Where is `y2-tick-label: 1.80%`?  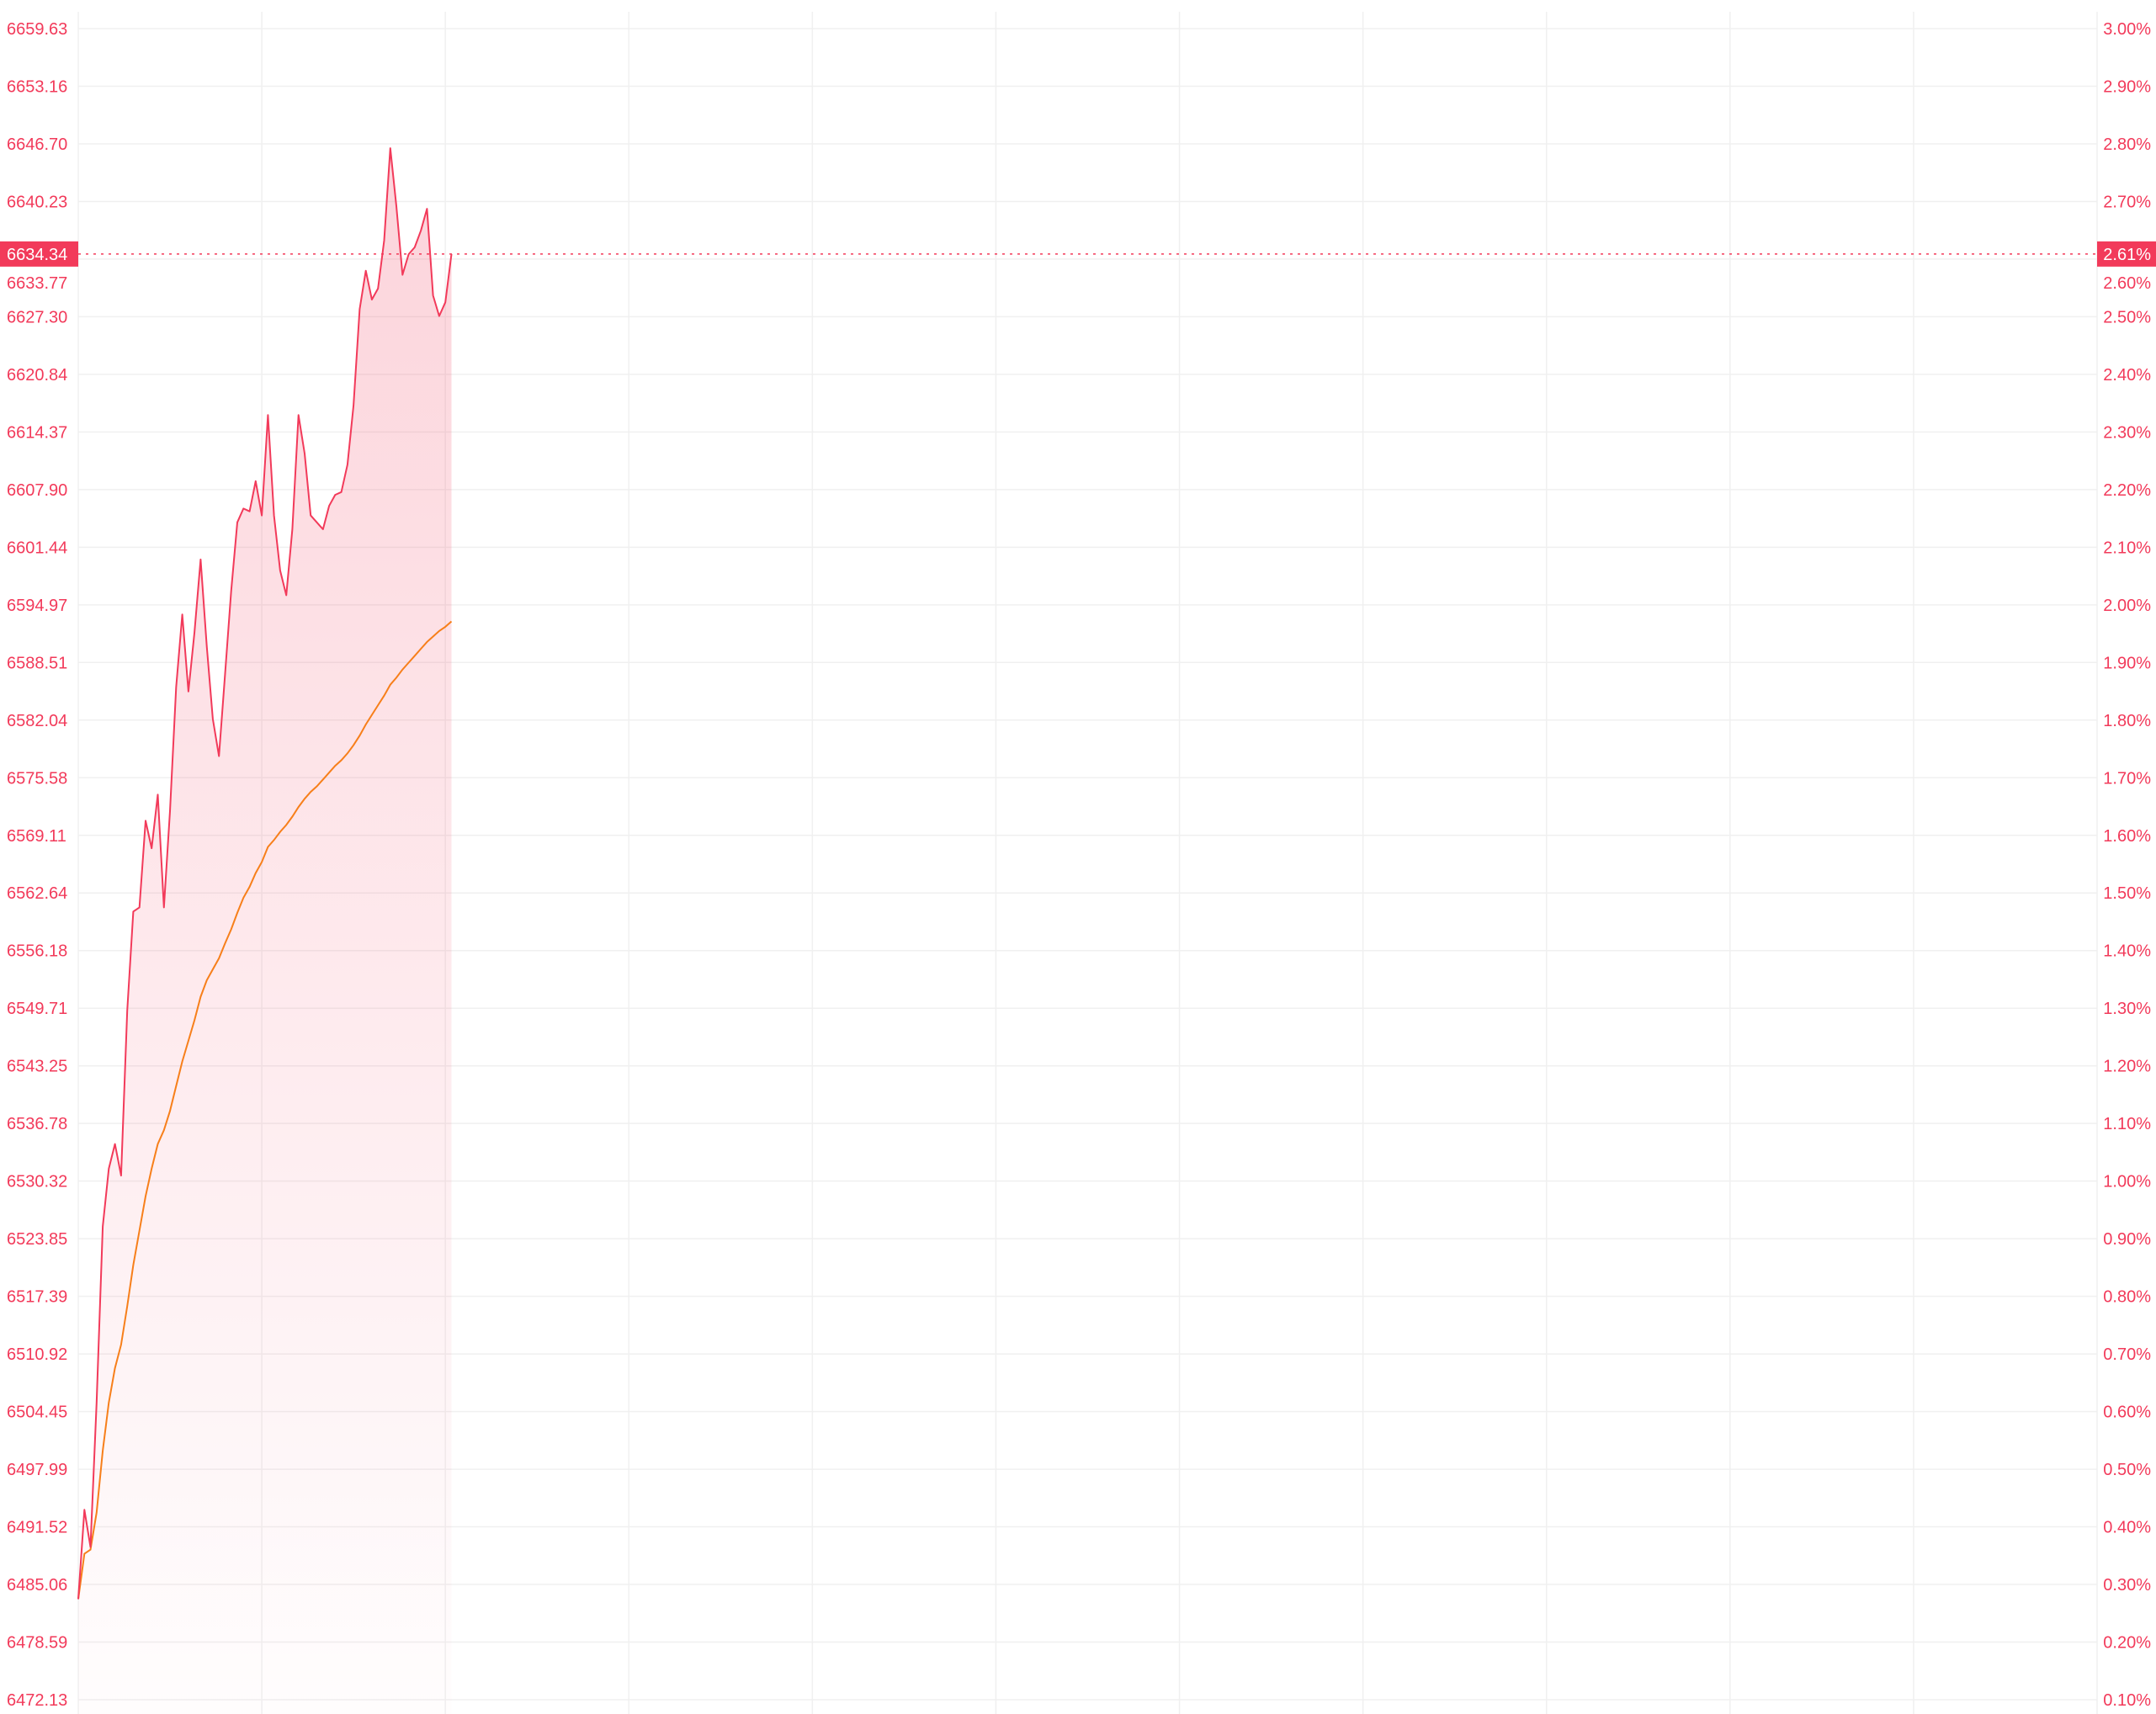 y2-tick-label: 1.80% is located at coordinates (2127, 721).